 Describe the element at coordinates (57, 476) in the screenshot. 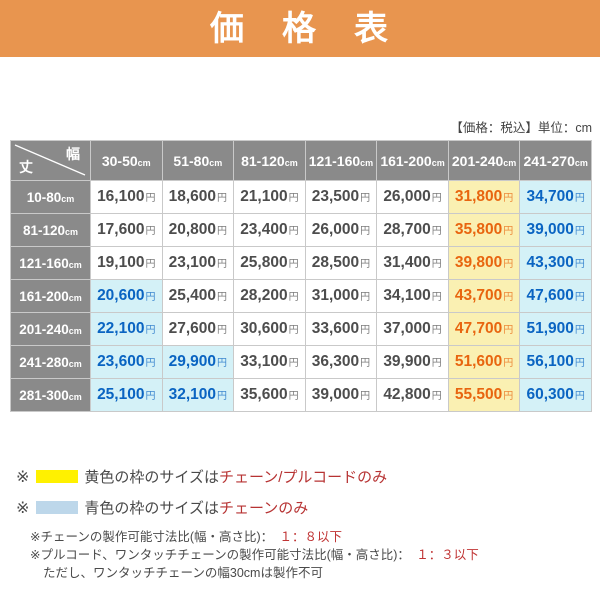

I see `yellow-swatch` at that location.